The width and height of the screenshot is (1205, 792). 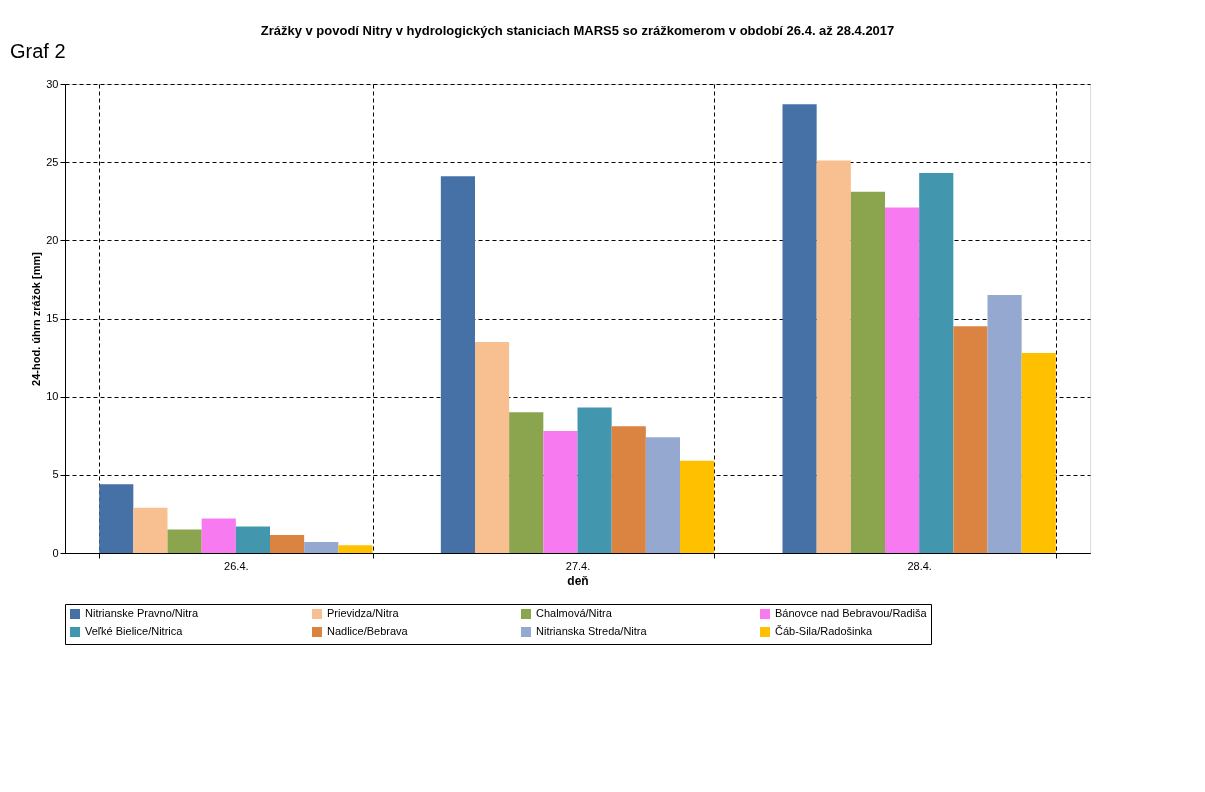 I want to click on y-tick-label: 25, so click(x=52, y=161).